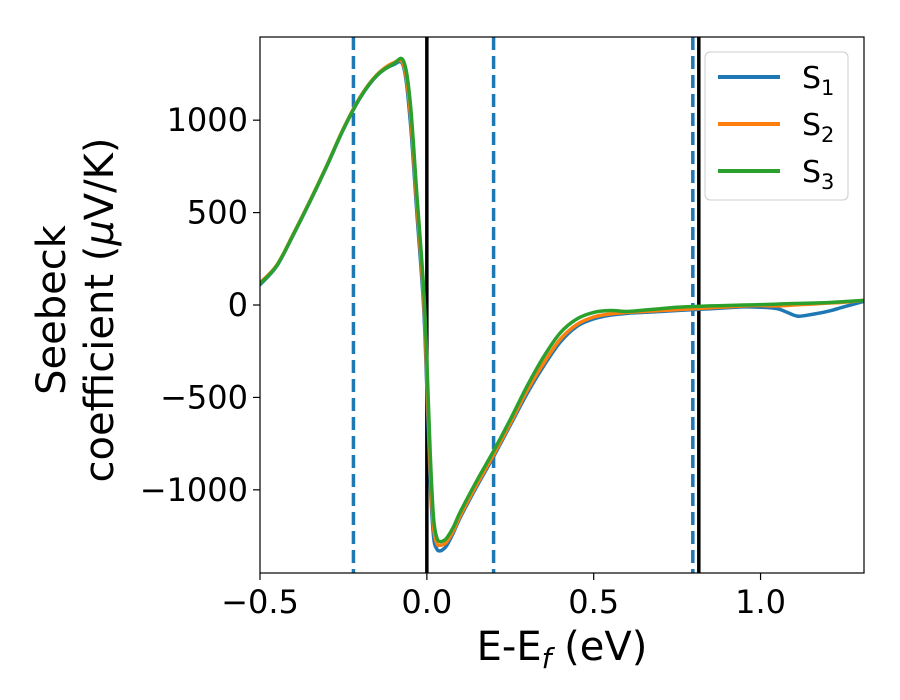 This screenshot has width=900, height=700. Describe the element at coordinates (509, 647) in the screenshot. I see `x-axis-label-main: E-E` at that location.